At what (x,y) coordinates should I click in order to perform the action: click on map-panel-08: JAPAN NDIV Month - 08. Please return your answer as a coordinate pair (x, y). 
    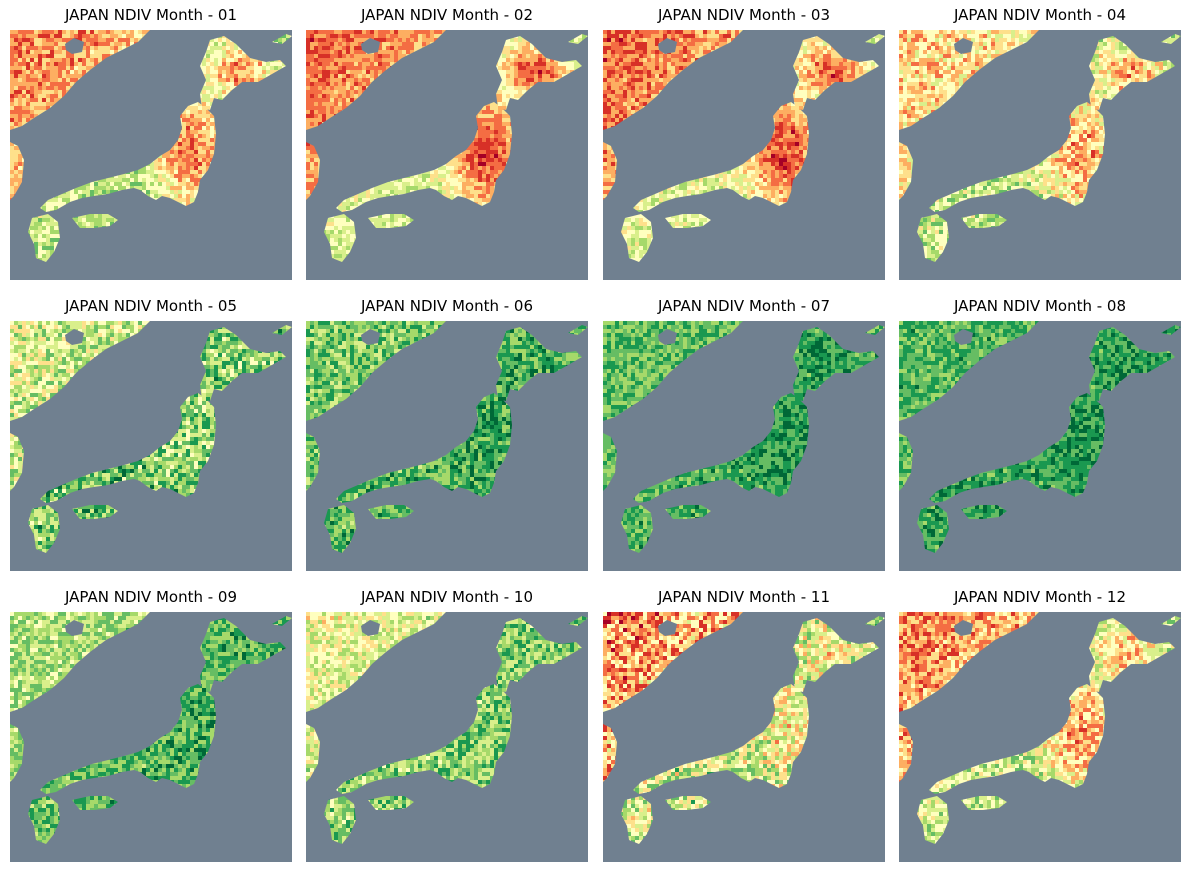
    Looking at the image, I should click on (1040, 434).